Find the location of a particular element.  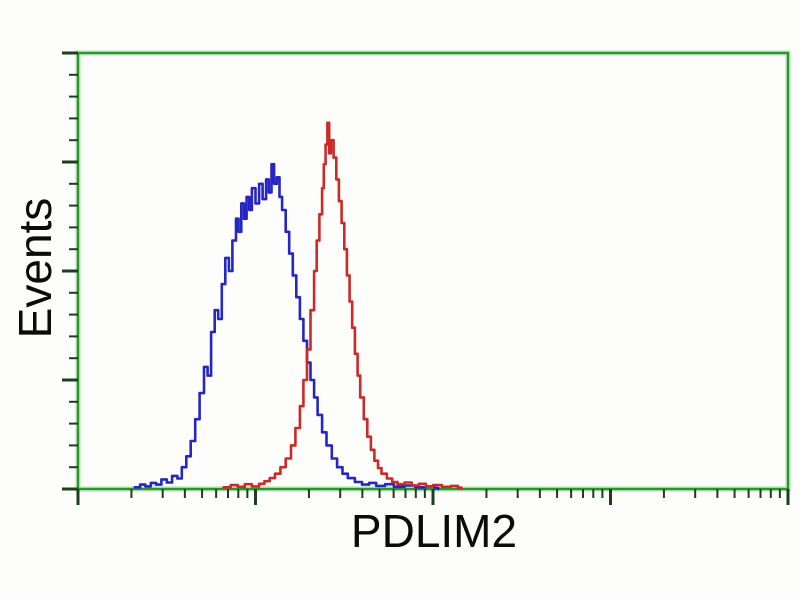

y-axis-label: Events is located at coordinates (35, 268).